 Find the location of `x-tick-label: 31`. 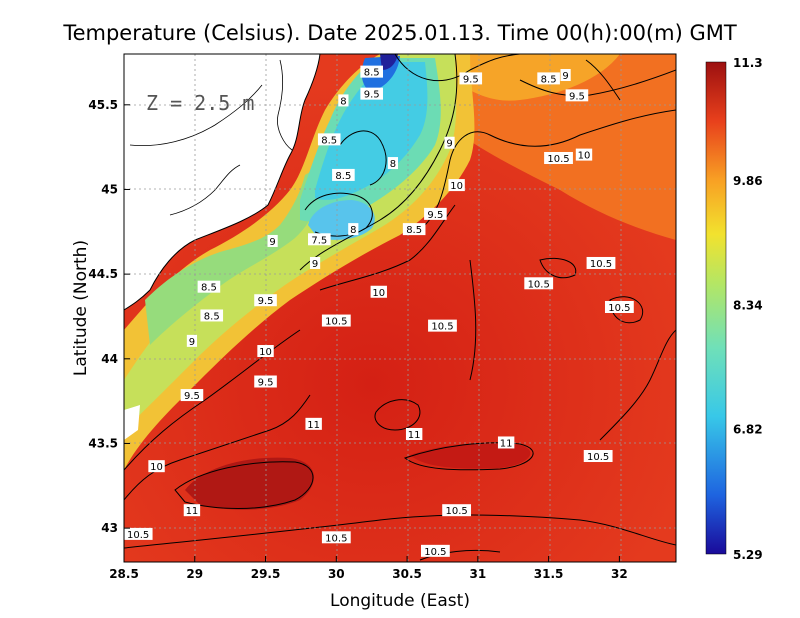

x-tick-label: 31 is located at coordinates (477, 574).